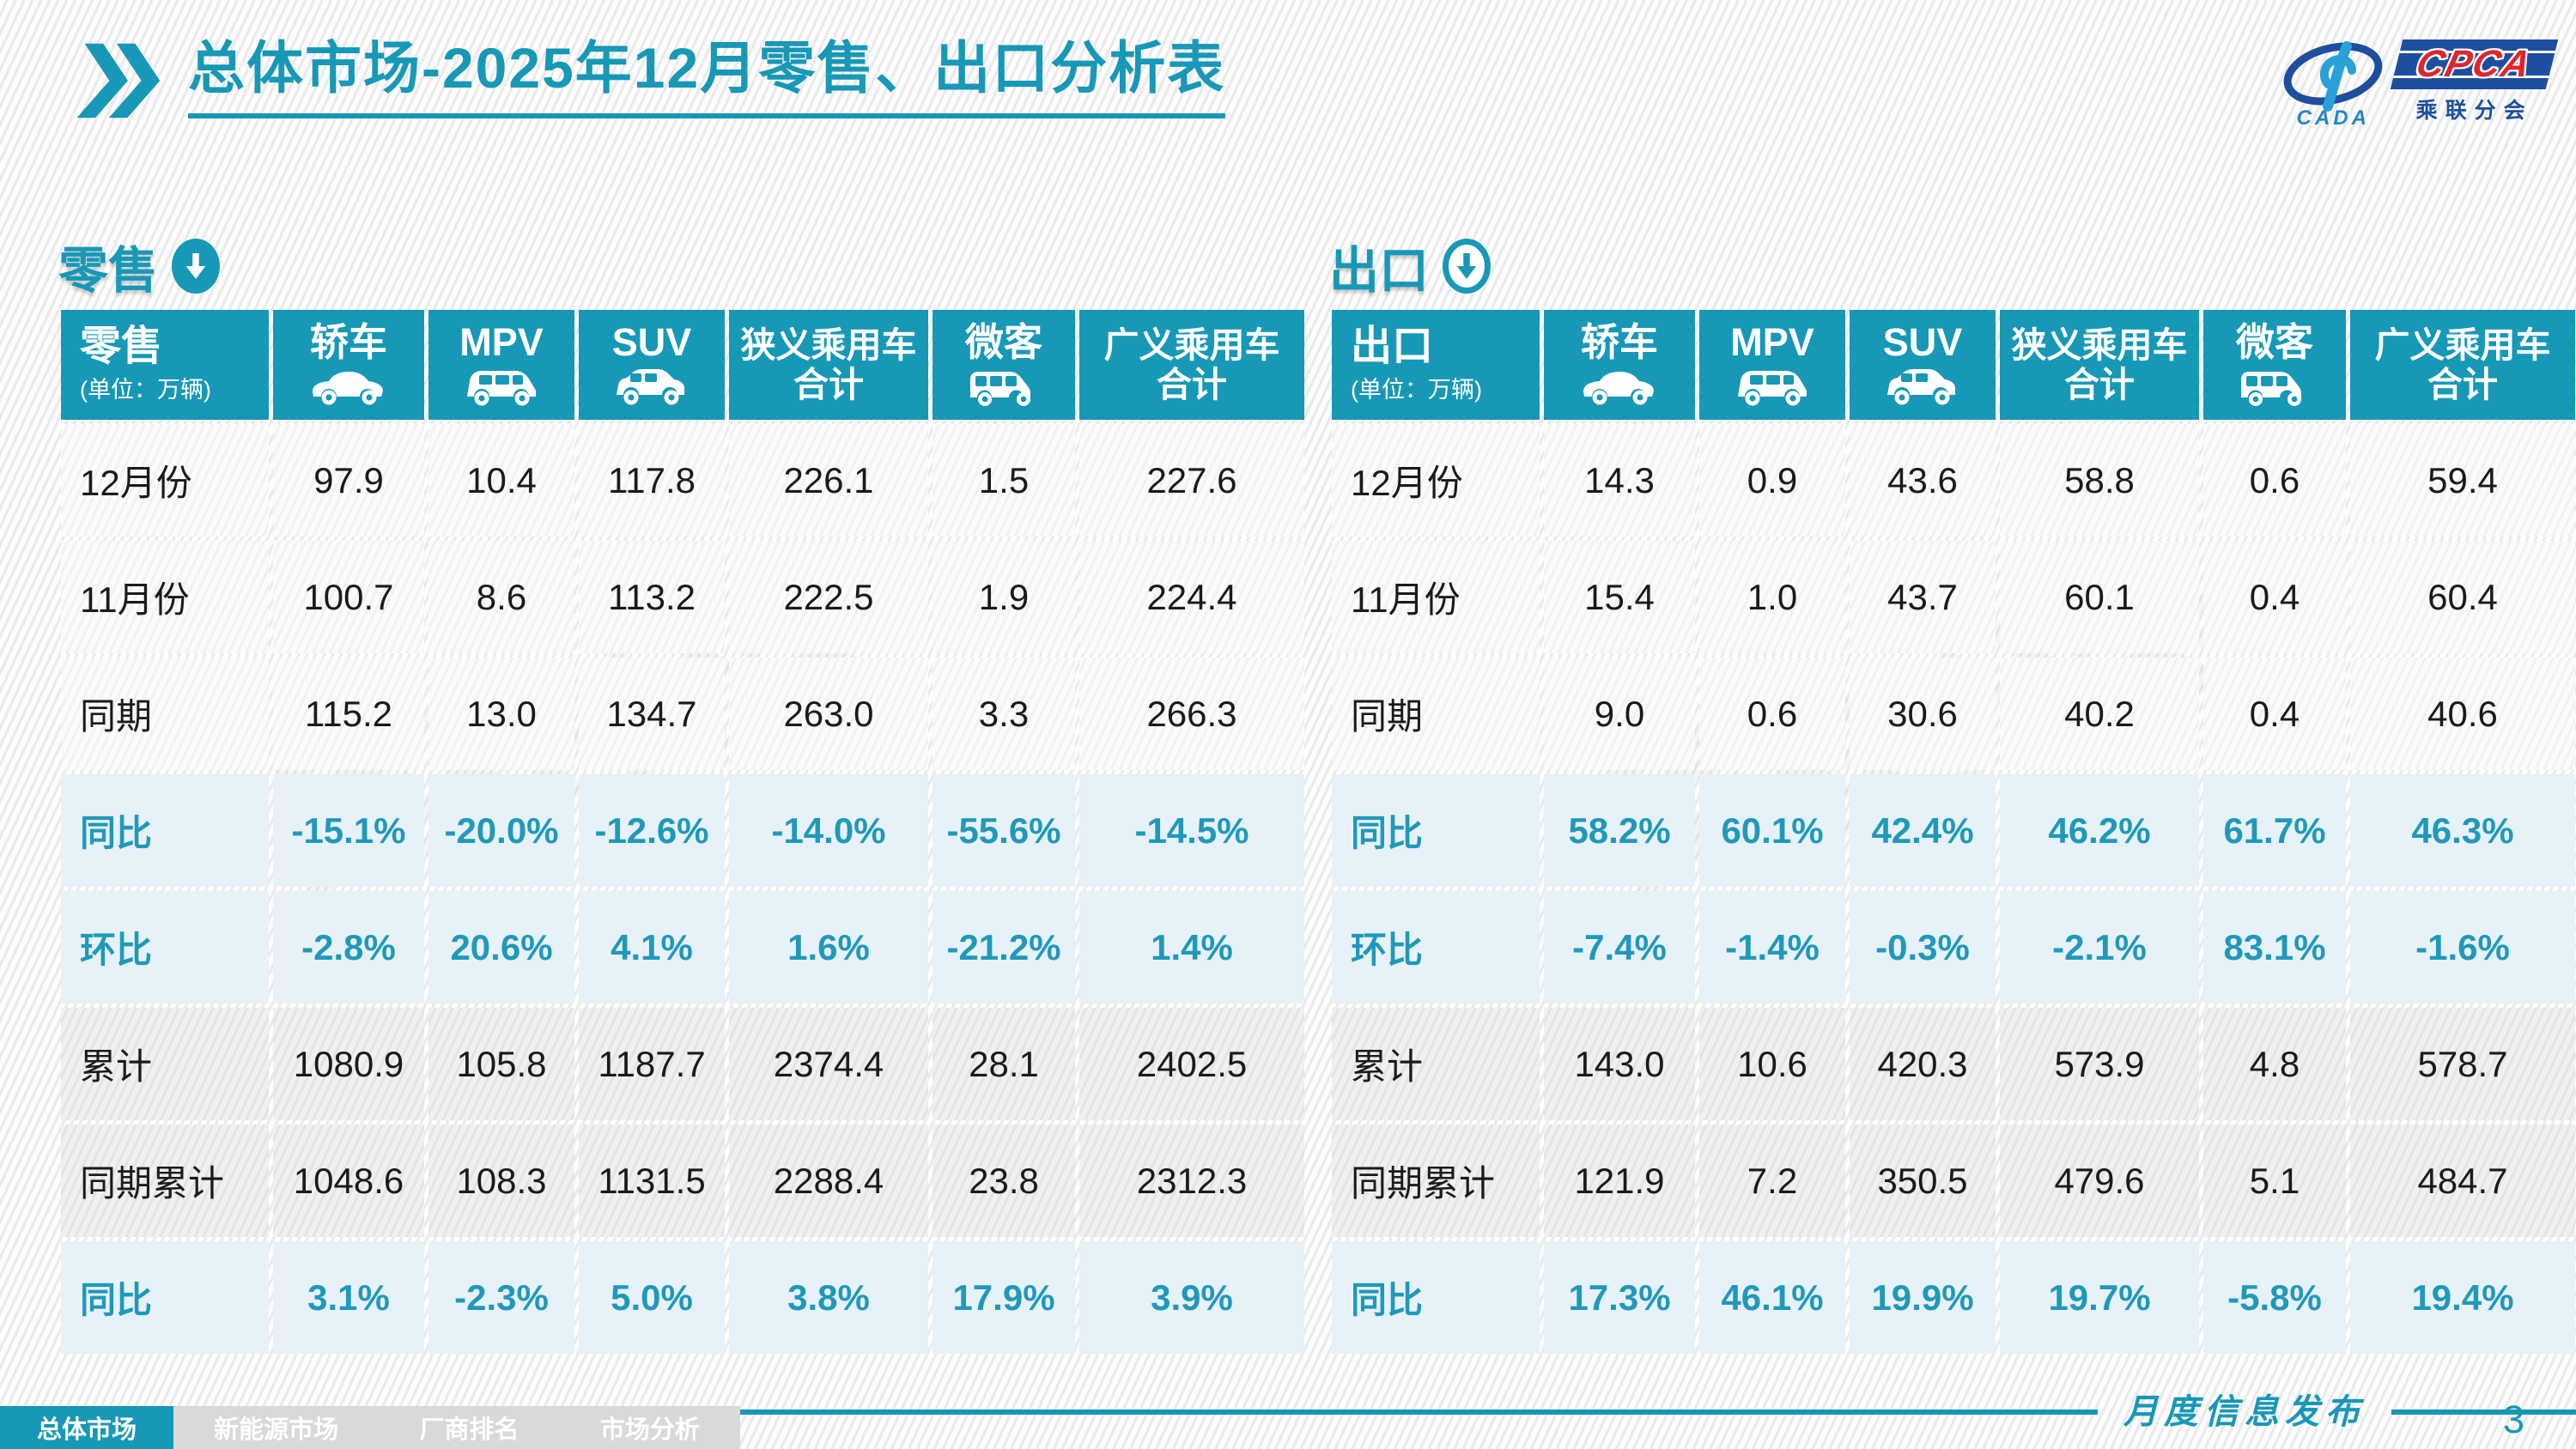  I want to click on data-cell: 97.9, so click(348, 481).